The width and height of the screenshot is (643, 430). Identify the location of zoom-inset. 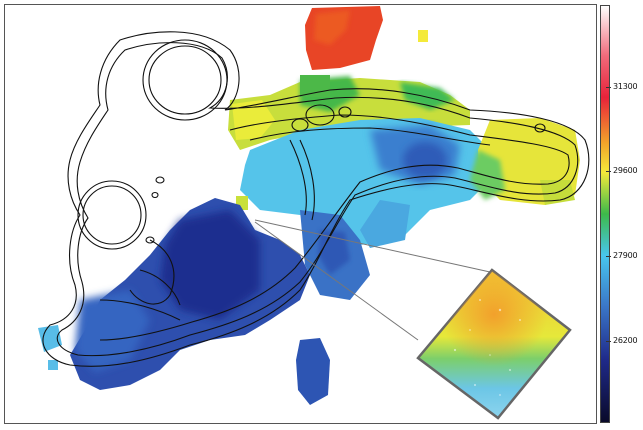
(494, 344).